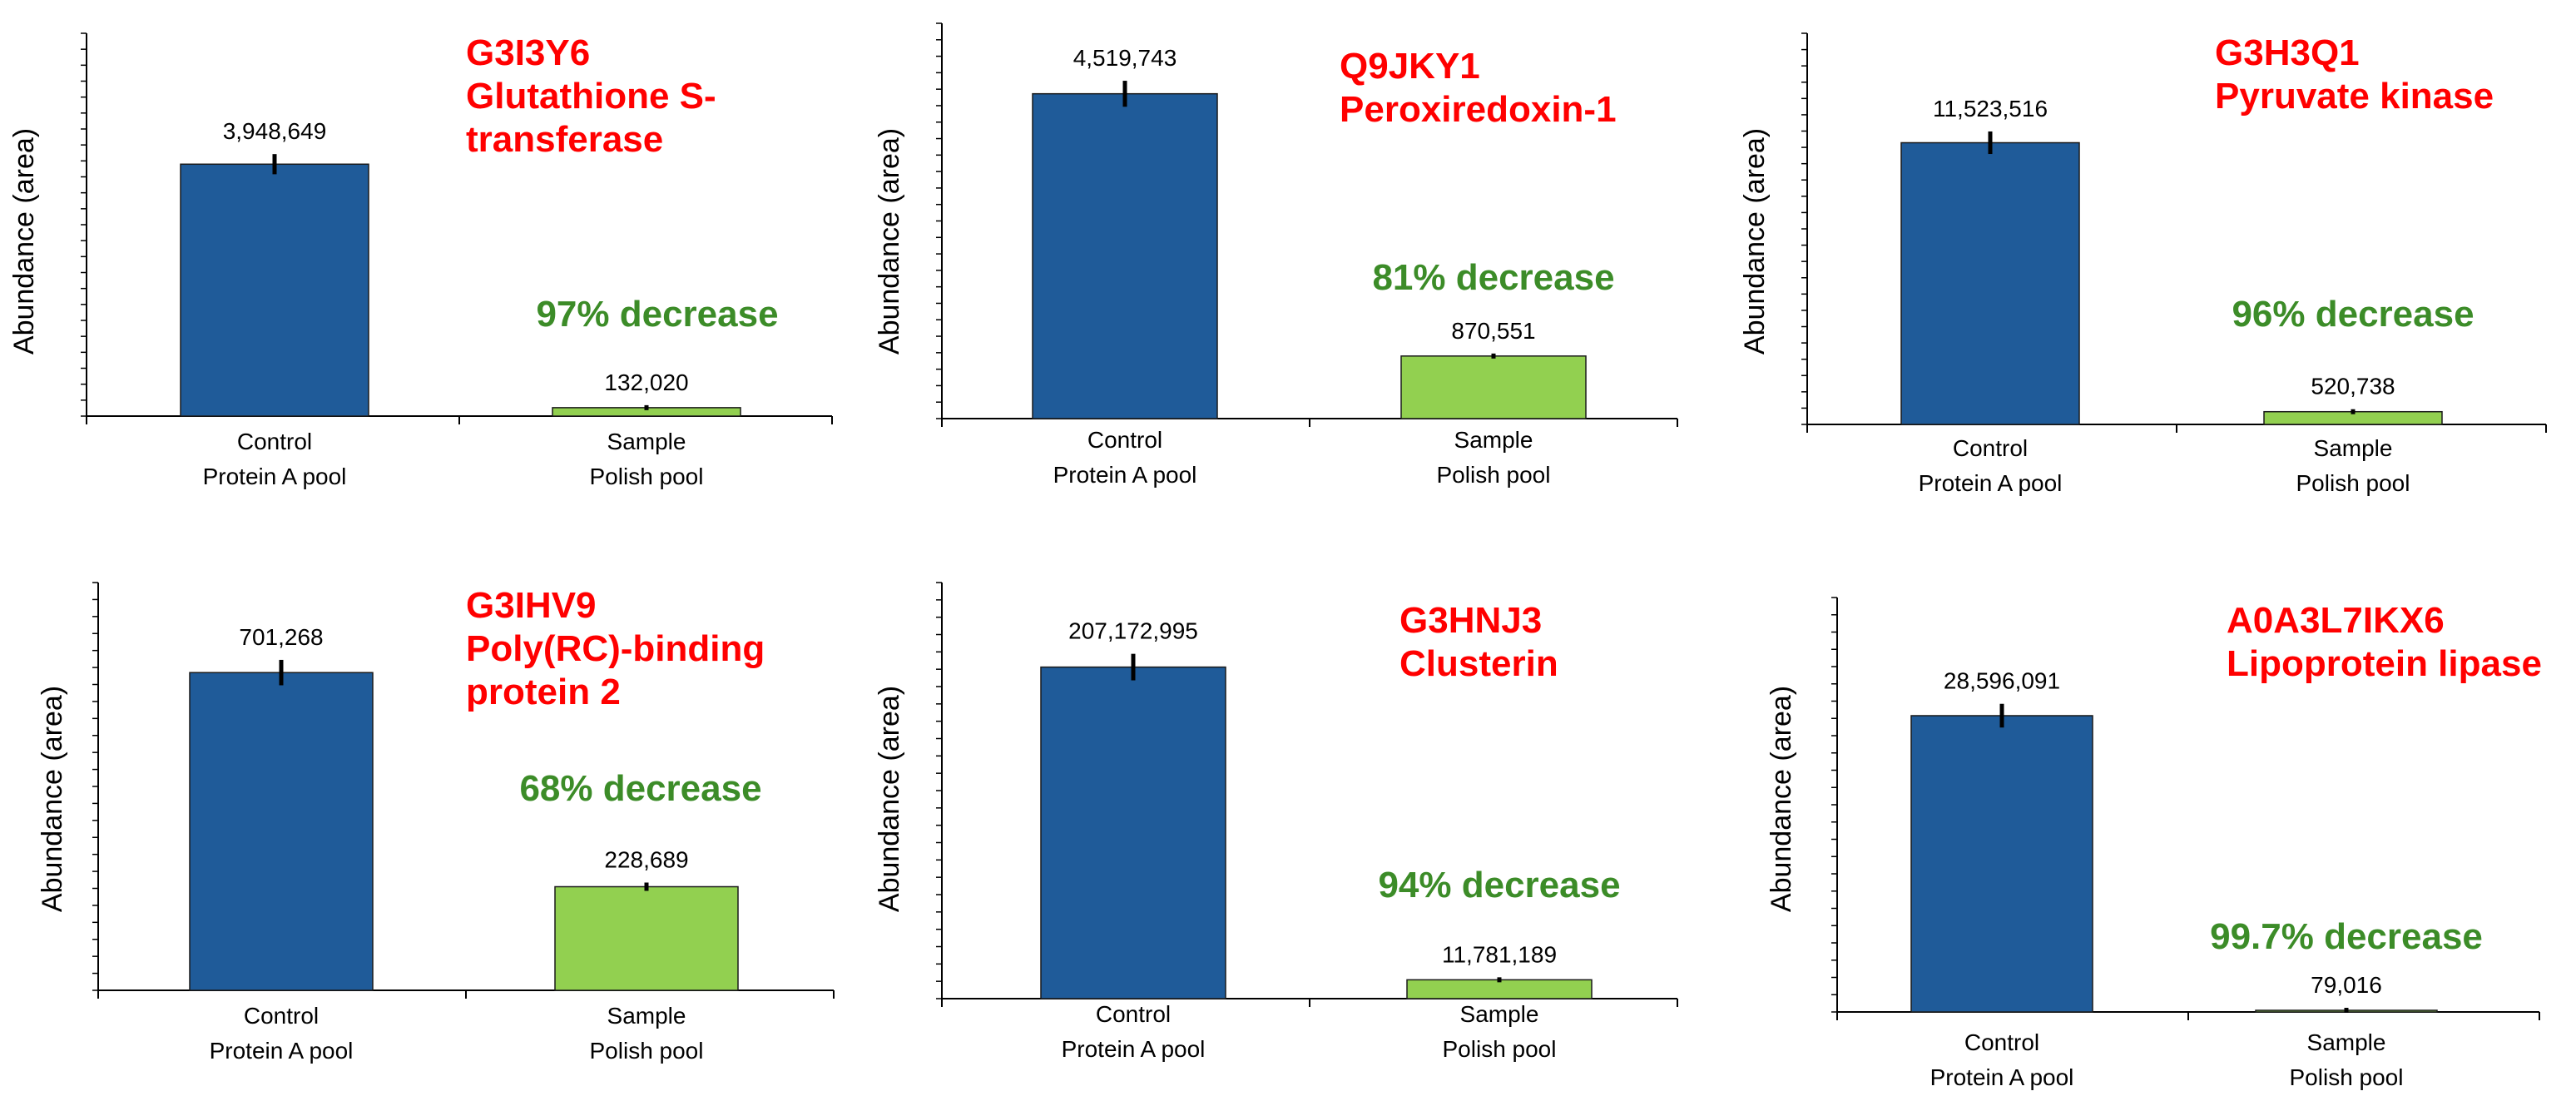 The height and width of the screenshot is (1106, 2576). Describe the element at coordinates (890, 241) in the screenshot. I see `chart-2-y-label: Abundance (area)` at that location.